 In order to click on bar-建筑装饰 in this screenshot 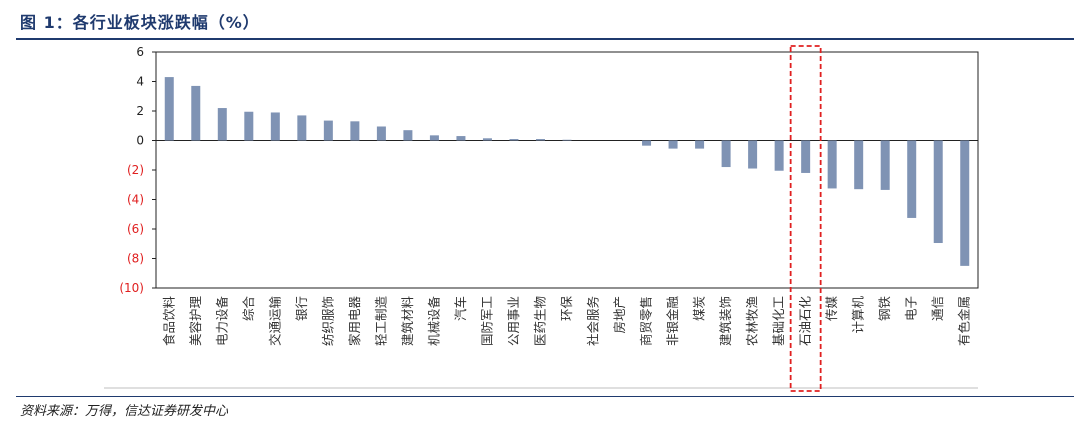, I will do `click(726, 154)`.